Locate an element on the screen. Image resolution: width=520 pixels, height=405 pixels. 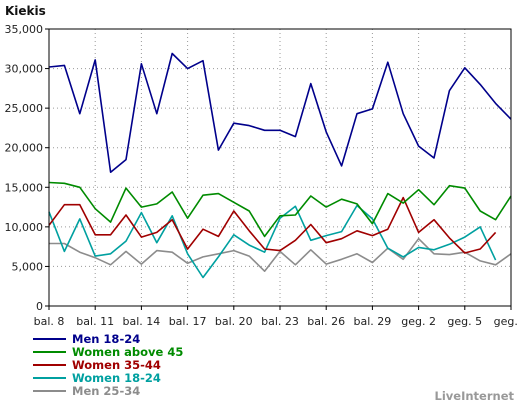
x-tick-label: geg. 2 is located at coordinates (418, 321).